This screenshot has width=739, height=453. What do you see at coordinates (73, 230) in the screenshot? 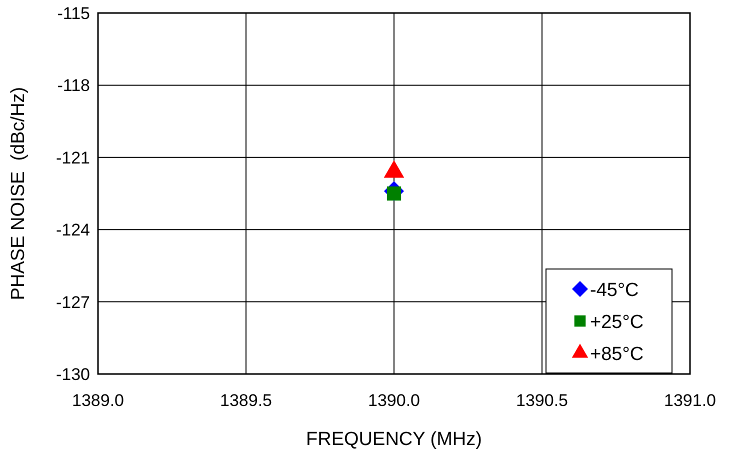
I see `y-tick-label: -124` at bounding box center [73, 230].